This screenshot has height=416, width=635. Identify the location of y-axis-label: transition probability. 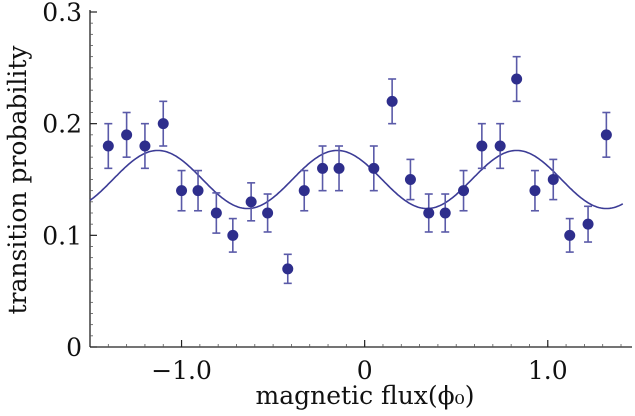
(17, 180).